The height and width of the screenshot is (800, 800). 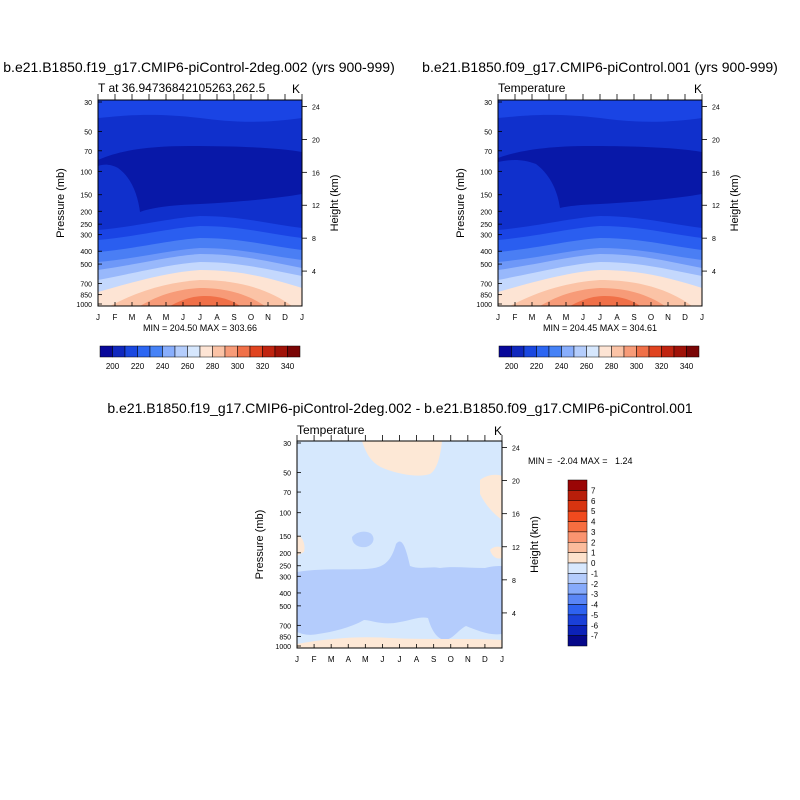 What do you see at coordinates (86, 236) in the screenshot?
I see `pressure-tick-label: 300` at bounding box center [86, 236].